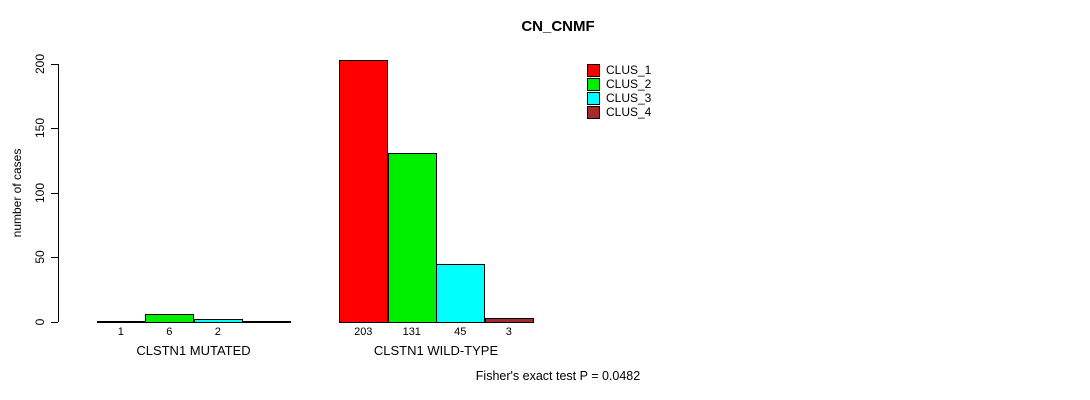 The width and height of the screenshot is (1090, 400). I want to click on group-label: CLSTN1 WILD-TYPE, so click(436, 350).